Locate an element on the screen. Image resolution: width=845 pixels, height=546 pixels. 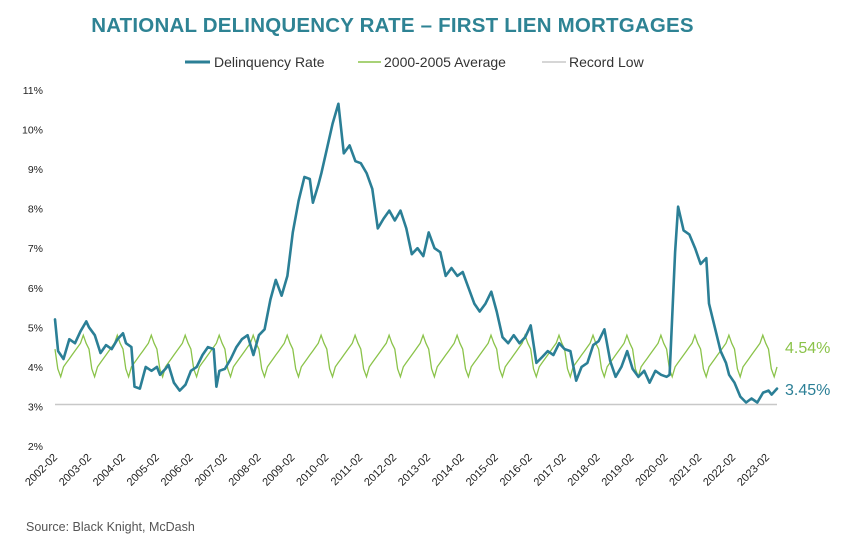
x-tick-label: 2014-02 is located at coordinates (448, 470).